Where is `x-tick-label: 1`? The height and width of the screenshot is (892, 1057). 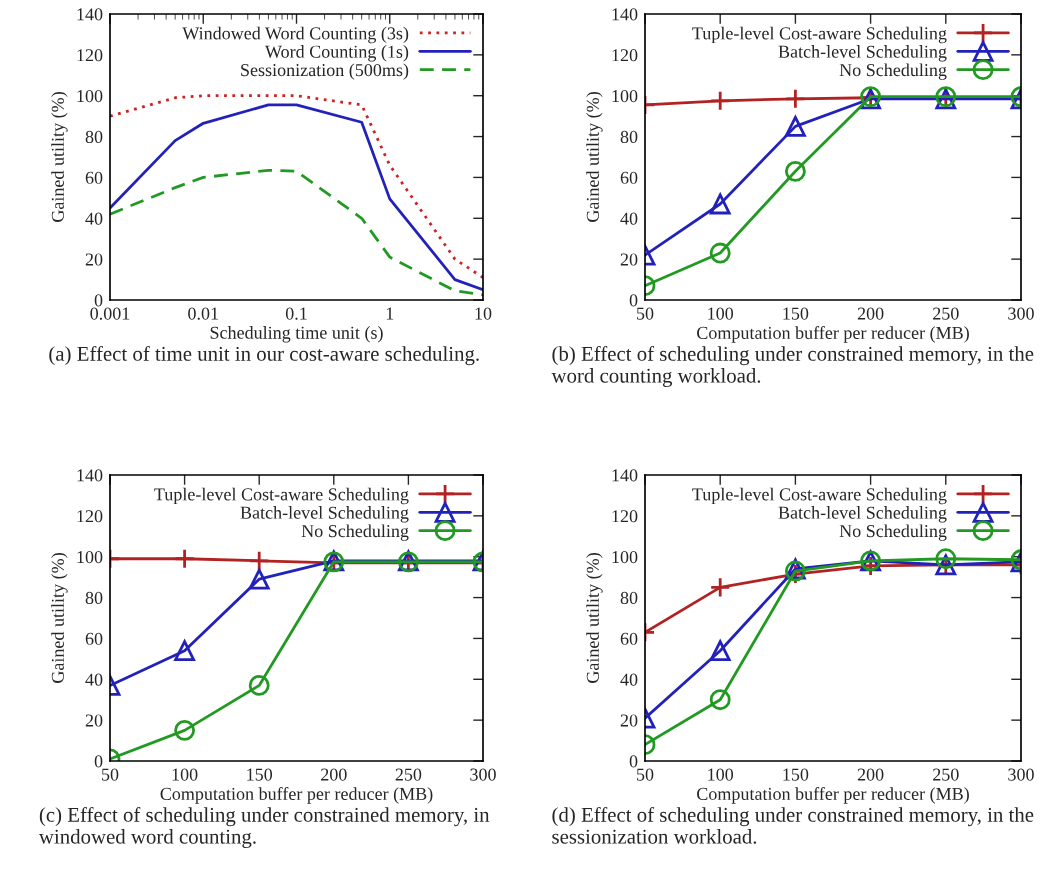 x-tick-label: 1 is located at coordinates (390, 313).